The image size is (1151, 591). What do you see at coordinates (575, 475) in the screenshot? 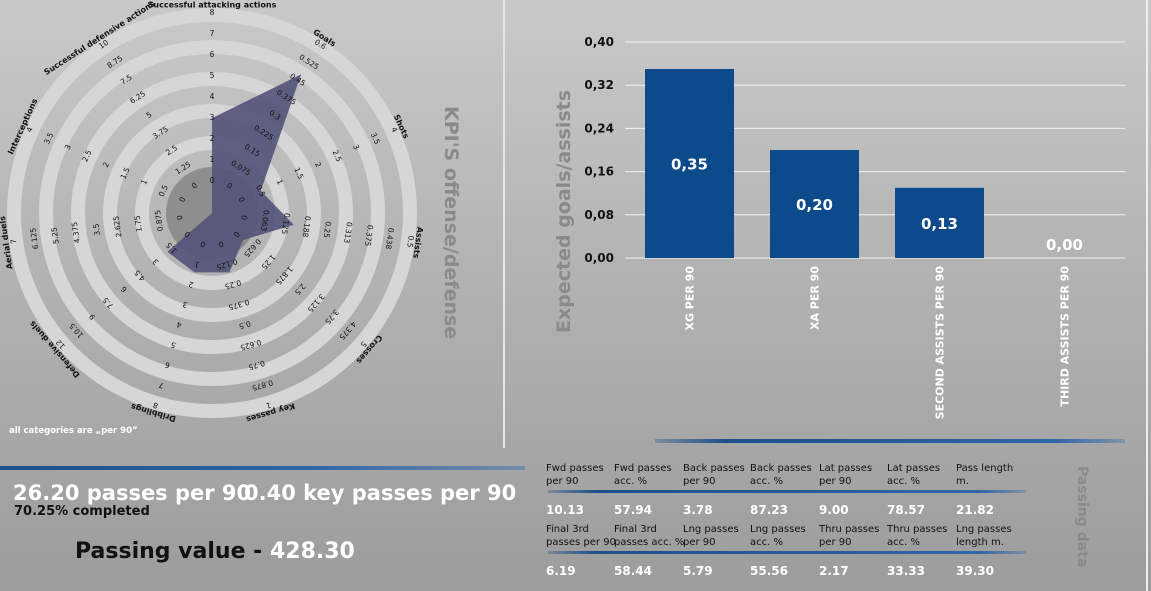
I see `table-header-cell: Fwd passes per 90` at bounding box center [575, 475].